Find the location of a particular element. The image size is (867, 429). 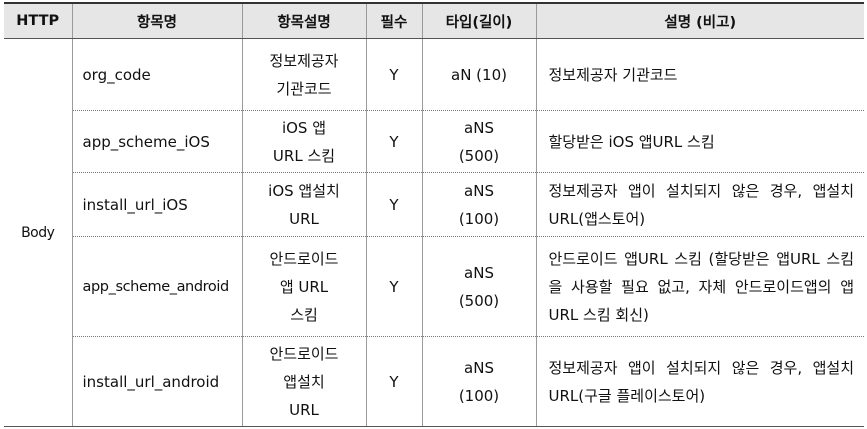

item-desc-cell: 안드로이드 앱 URL 스킴 is located at coordinates (304, 286).